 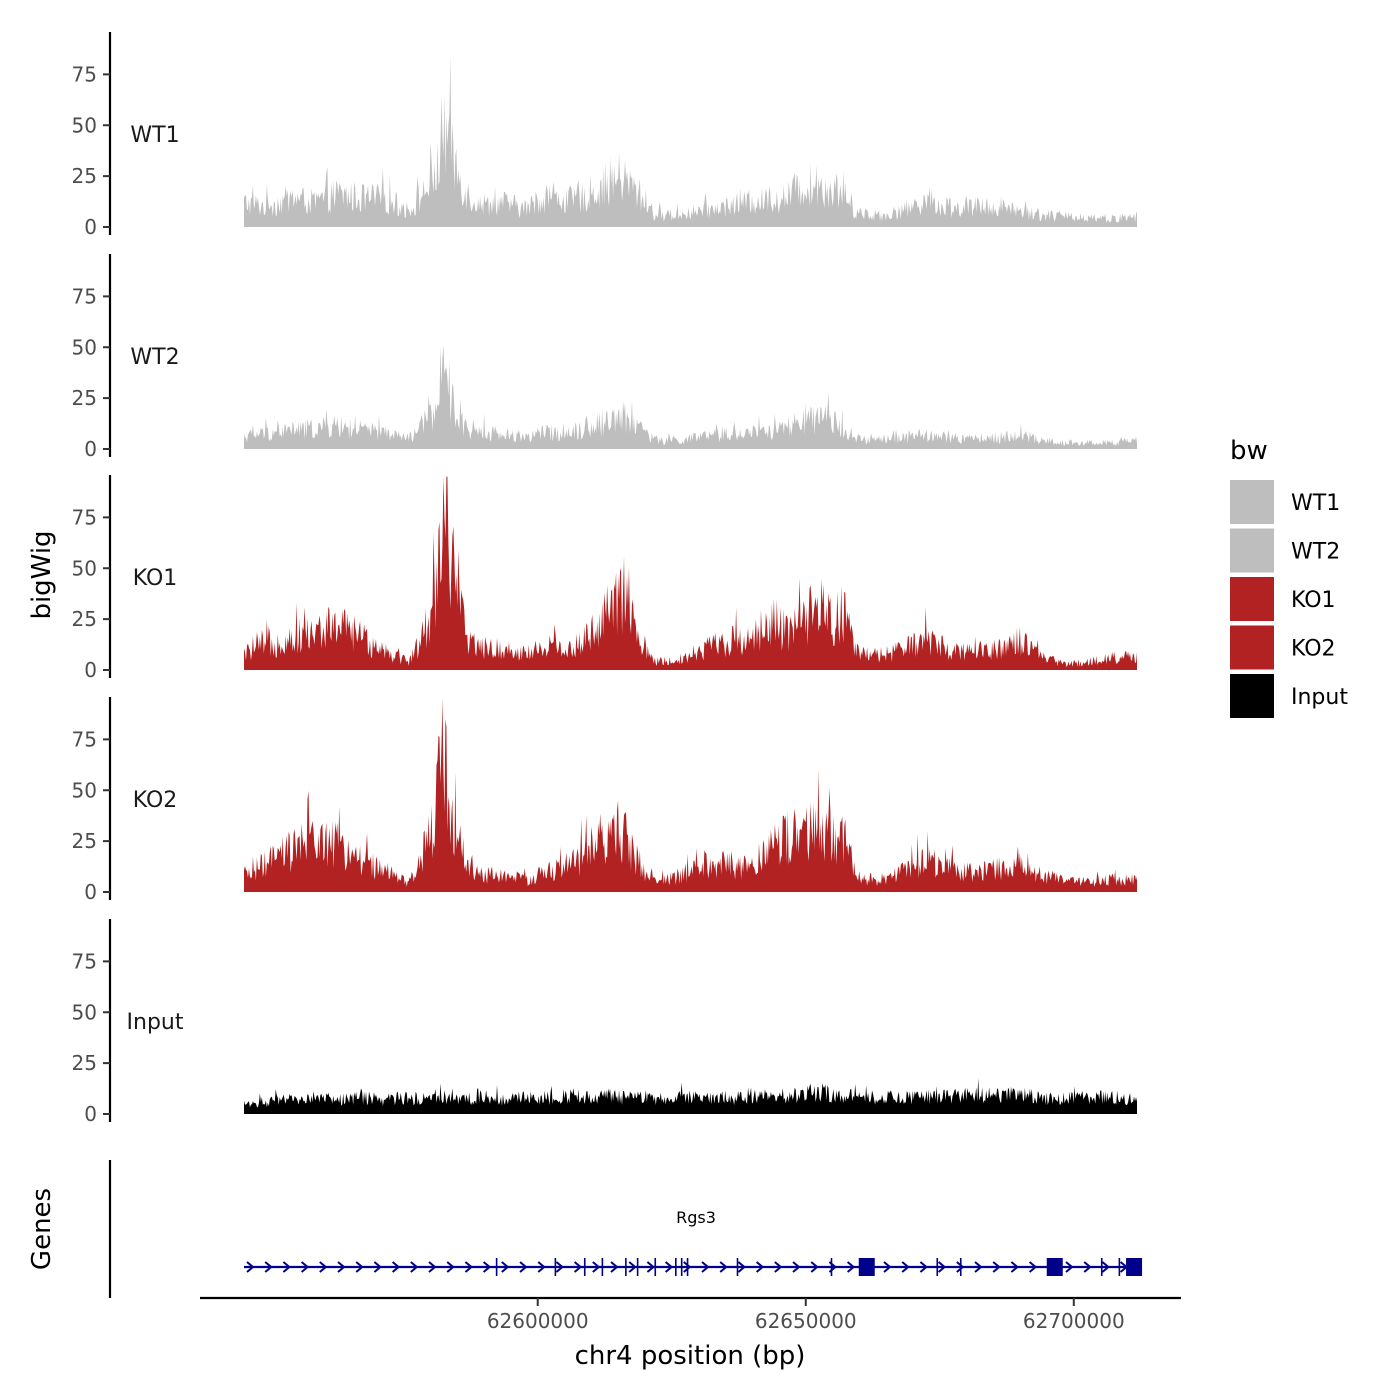 What do you see at coordinates (1252, 502) in the screenshot?
I see `legend-key-wt1` at bounding box center [1252, 502].